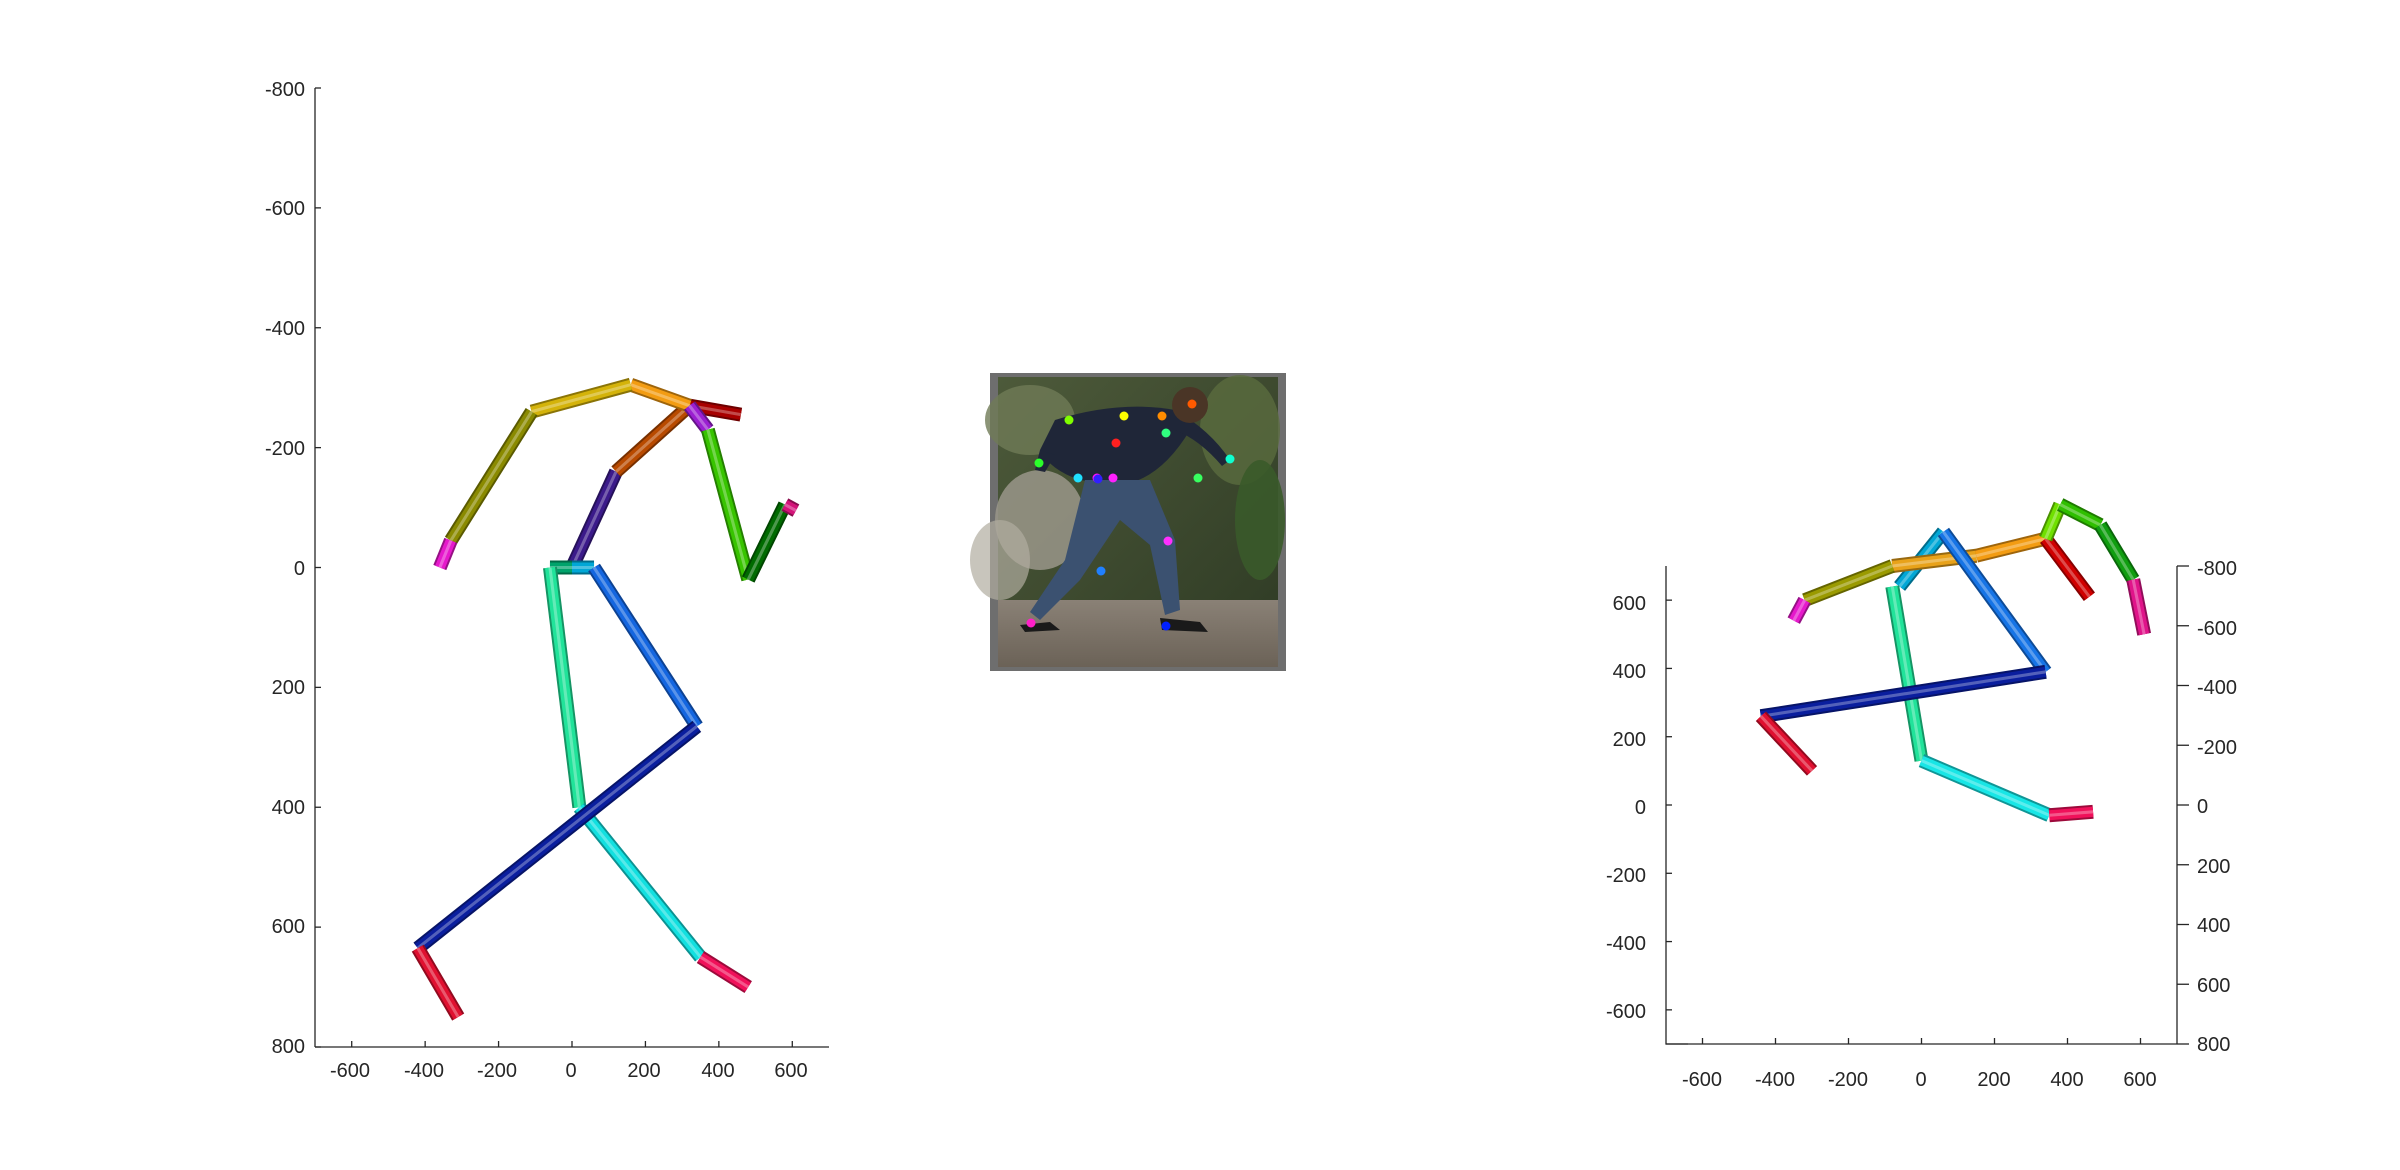  What do you see at coordinates (2217, 807) in the screenshot?
I see `right-y-tick-labels: -800 -600 -400 -200 0 200 400 600 800` at bounding box center [2217, 807].